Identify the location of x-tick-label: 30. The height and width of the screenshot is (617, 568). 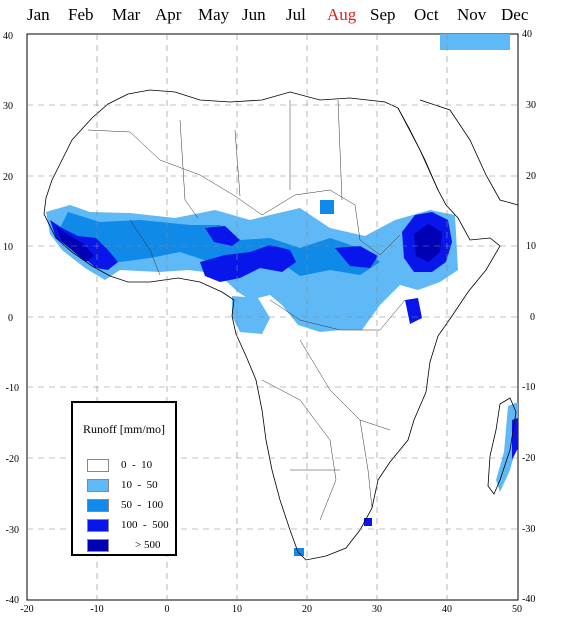
(377, 609).